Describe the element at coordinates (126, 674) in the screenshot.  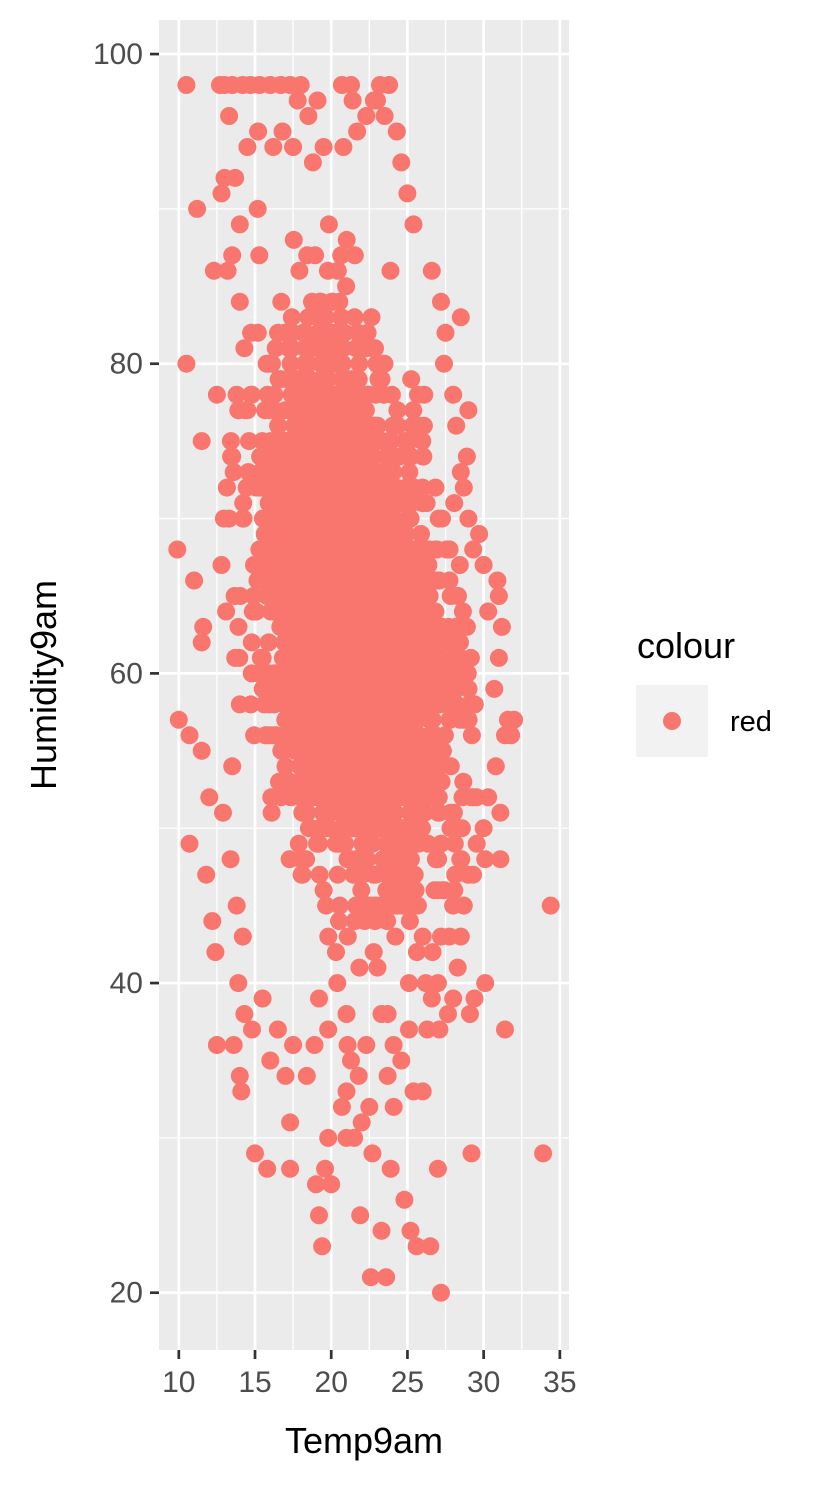
I see `y-axis: 20 40 60 80 100` at that location.